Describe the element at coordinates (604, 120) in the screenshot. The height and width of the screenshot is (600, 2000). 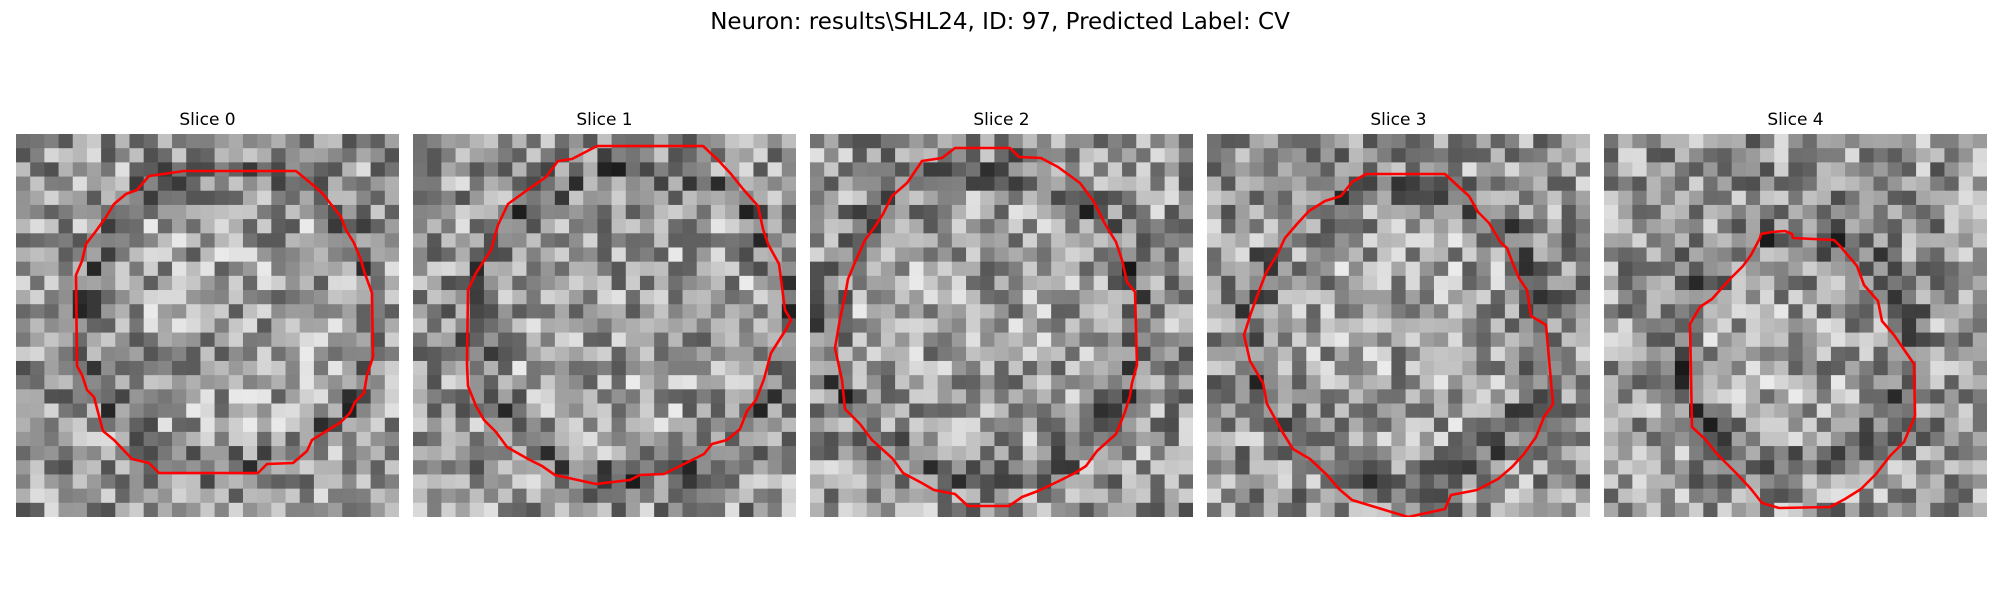
I see `slice-title-1: Slice 1` at that location.